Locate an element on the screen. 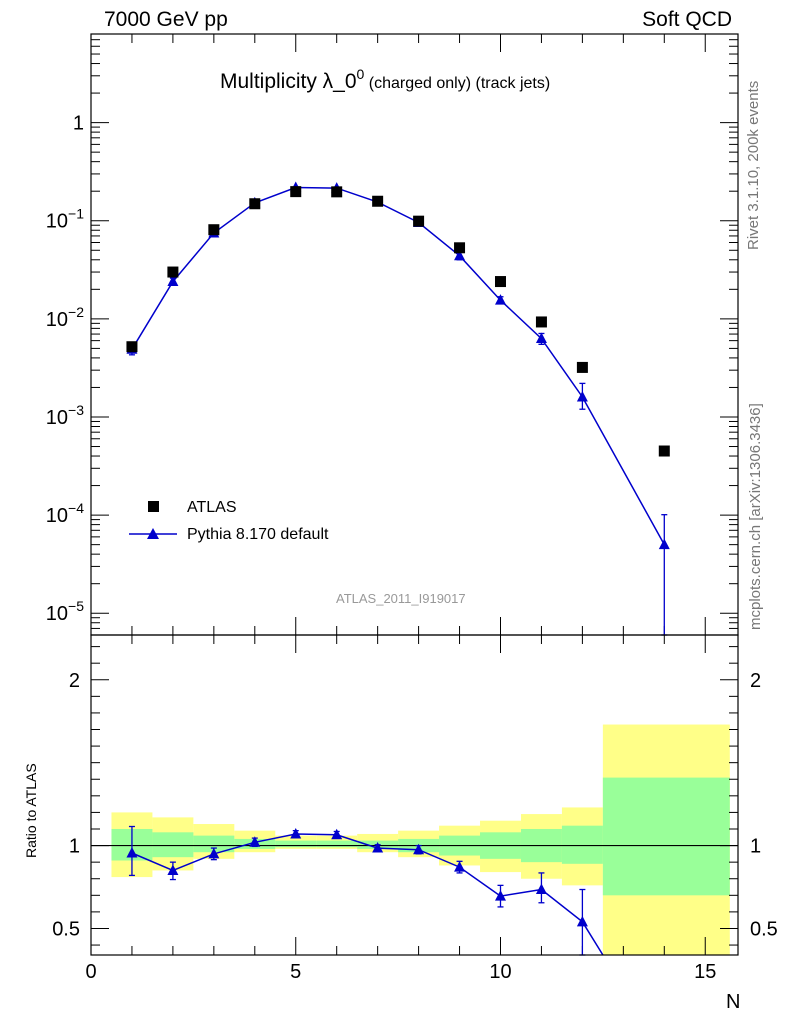 The image size is (786, 1024). y-tick-label-exp: −2 is located at coordinates (76, 312).